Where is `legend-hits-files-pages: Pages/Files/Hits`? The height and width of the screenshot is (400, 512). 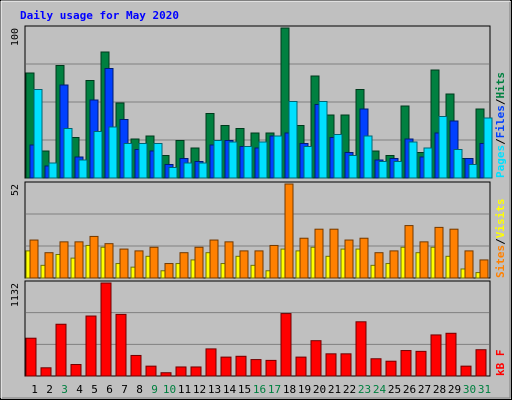
legend-hits-files-pages: Pages/Files/Hits is located at coordinates (500, 125).